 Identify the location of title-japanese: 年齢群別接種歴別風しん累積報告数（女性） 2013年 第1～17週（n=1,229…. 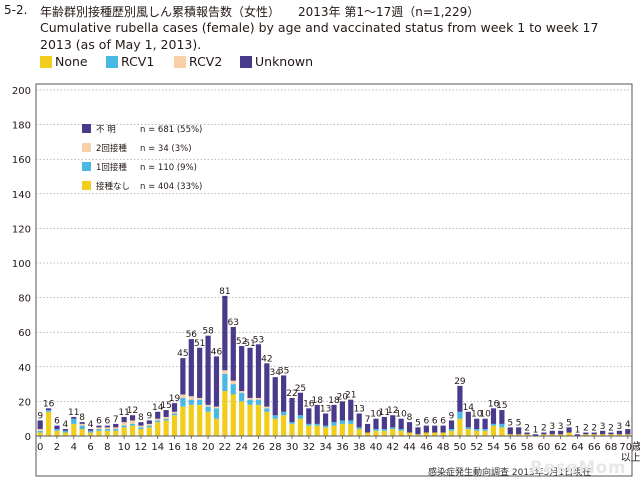
(259, 11).